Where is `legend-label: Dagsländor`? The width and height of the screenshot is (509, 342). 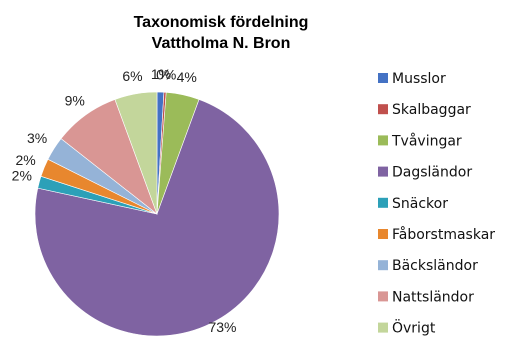
legend-label: Dagsländor is located at coordinates (432, 173).